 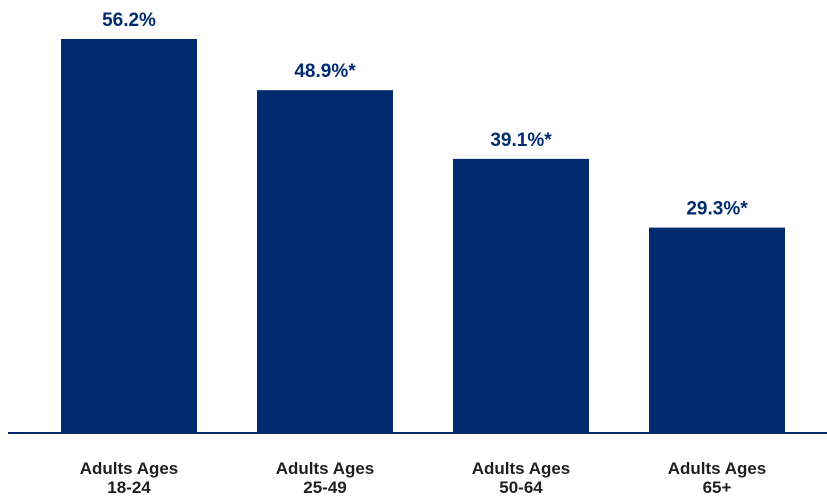 I want to click on value-label-3: 39.1%*, so click(x=521, y=140).